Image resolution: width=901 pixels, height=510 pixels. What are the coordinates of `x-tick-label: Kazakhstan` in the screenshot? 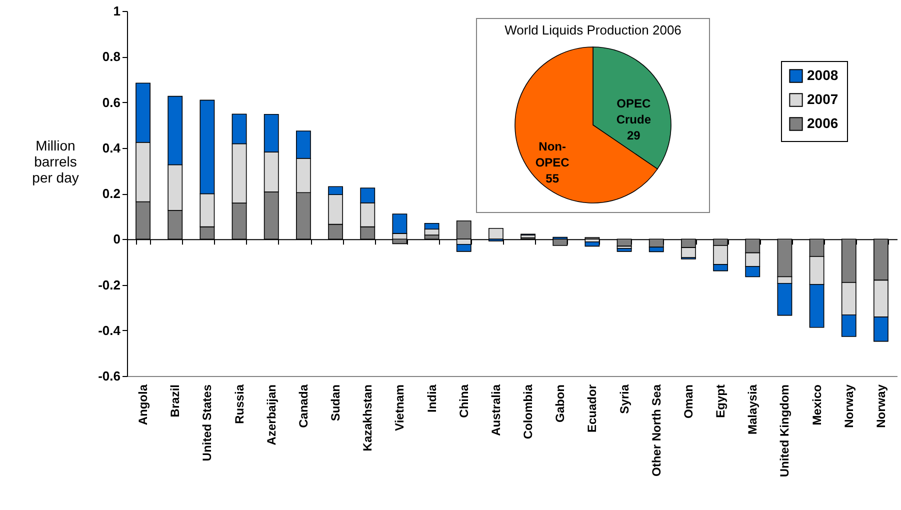 It's located at (367, 418).